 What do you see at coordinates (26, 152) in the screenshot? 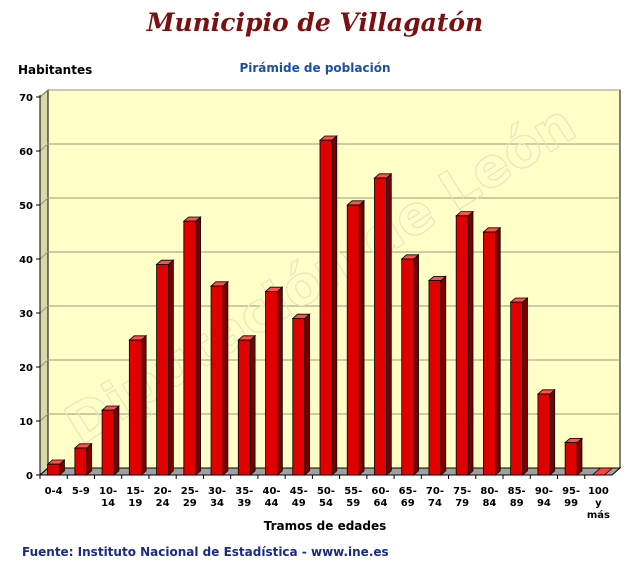
I see `y-tick-label: 60` at bounding box center [26, 152].